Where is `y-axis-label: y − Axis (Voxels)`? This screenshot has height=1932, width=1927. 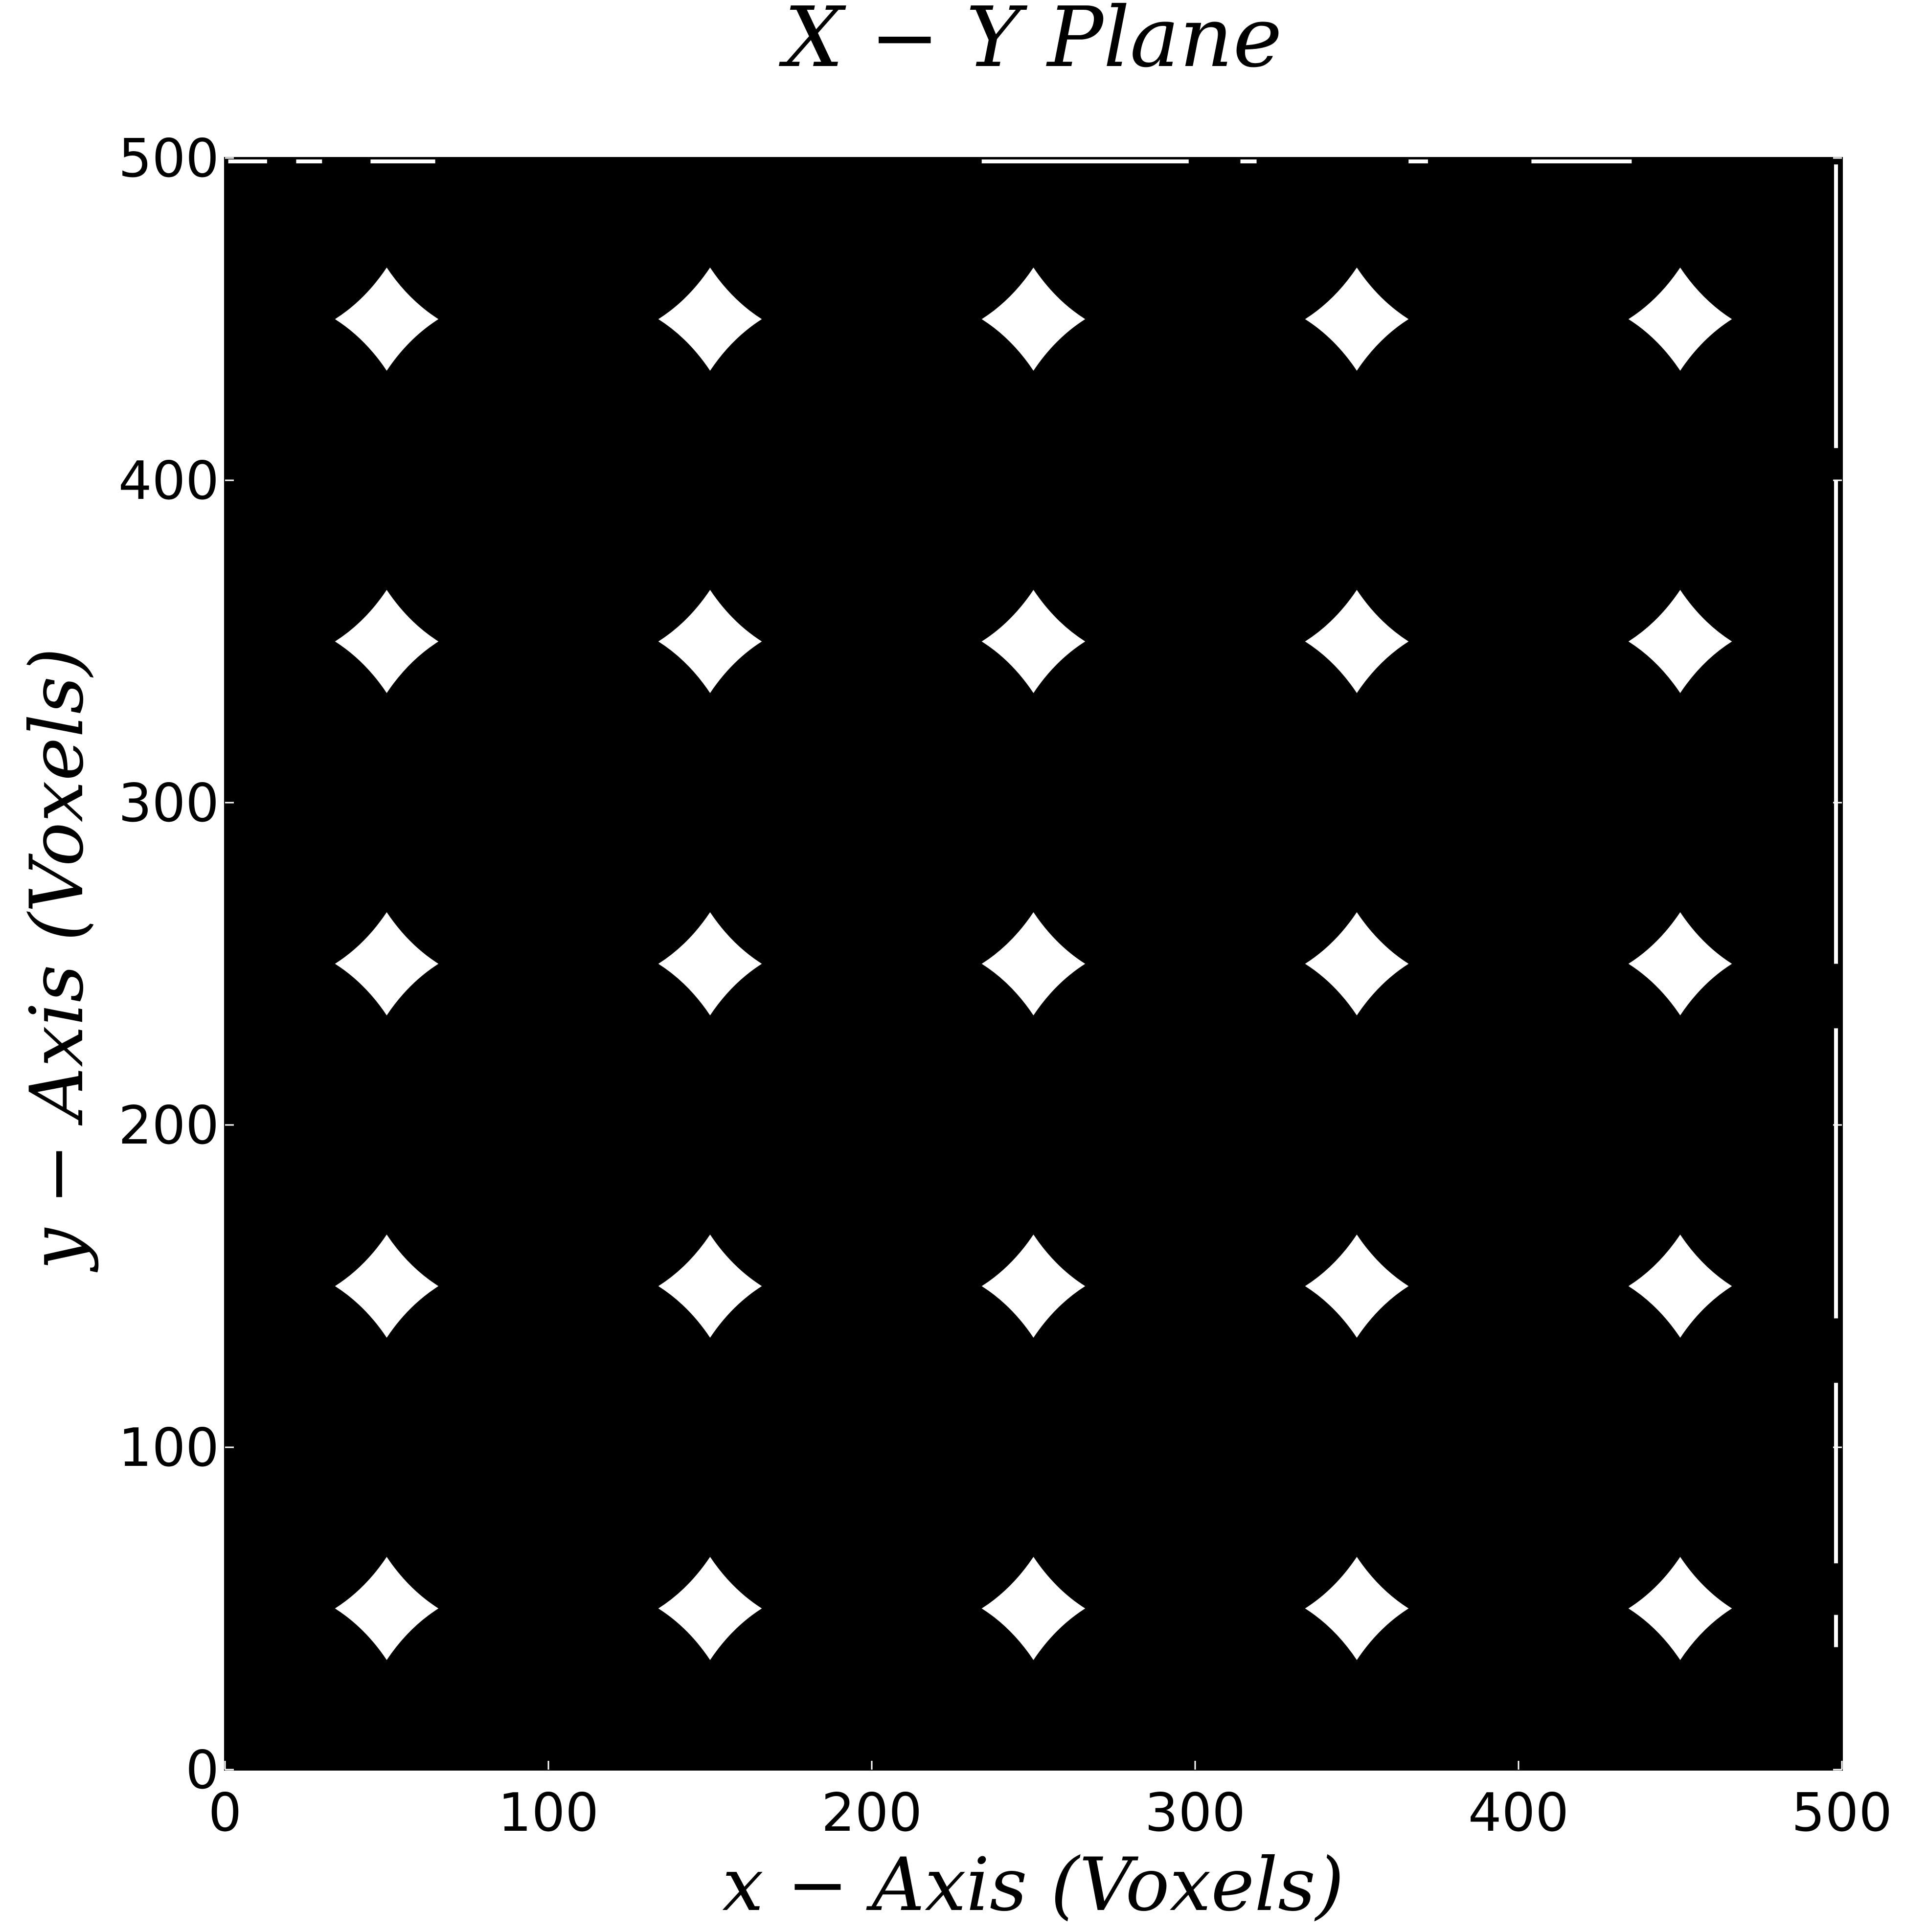 y-axis-label: y − Axis (Voxels) is located at coordinates (57, 960).